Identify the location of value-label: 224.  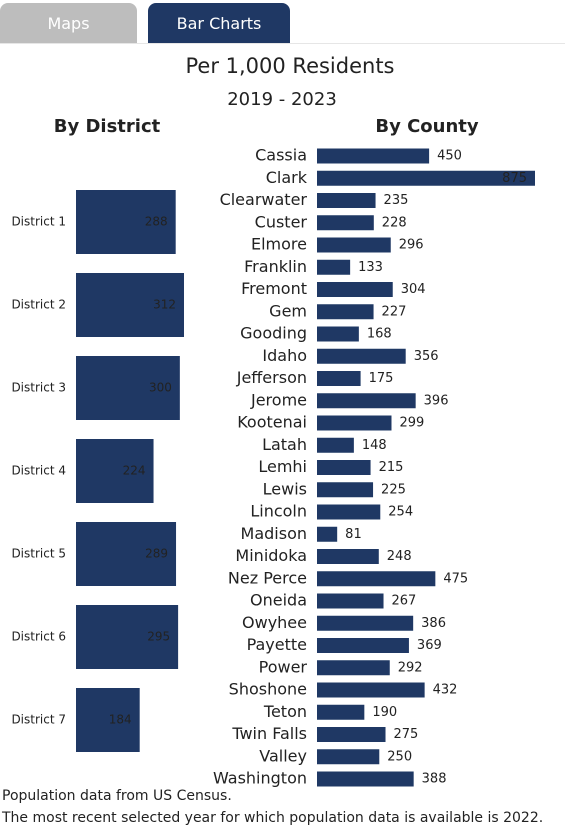
(134, 471).